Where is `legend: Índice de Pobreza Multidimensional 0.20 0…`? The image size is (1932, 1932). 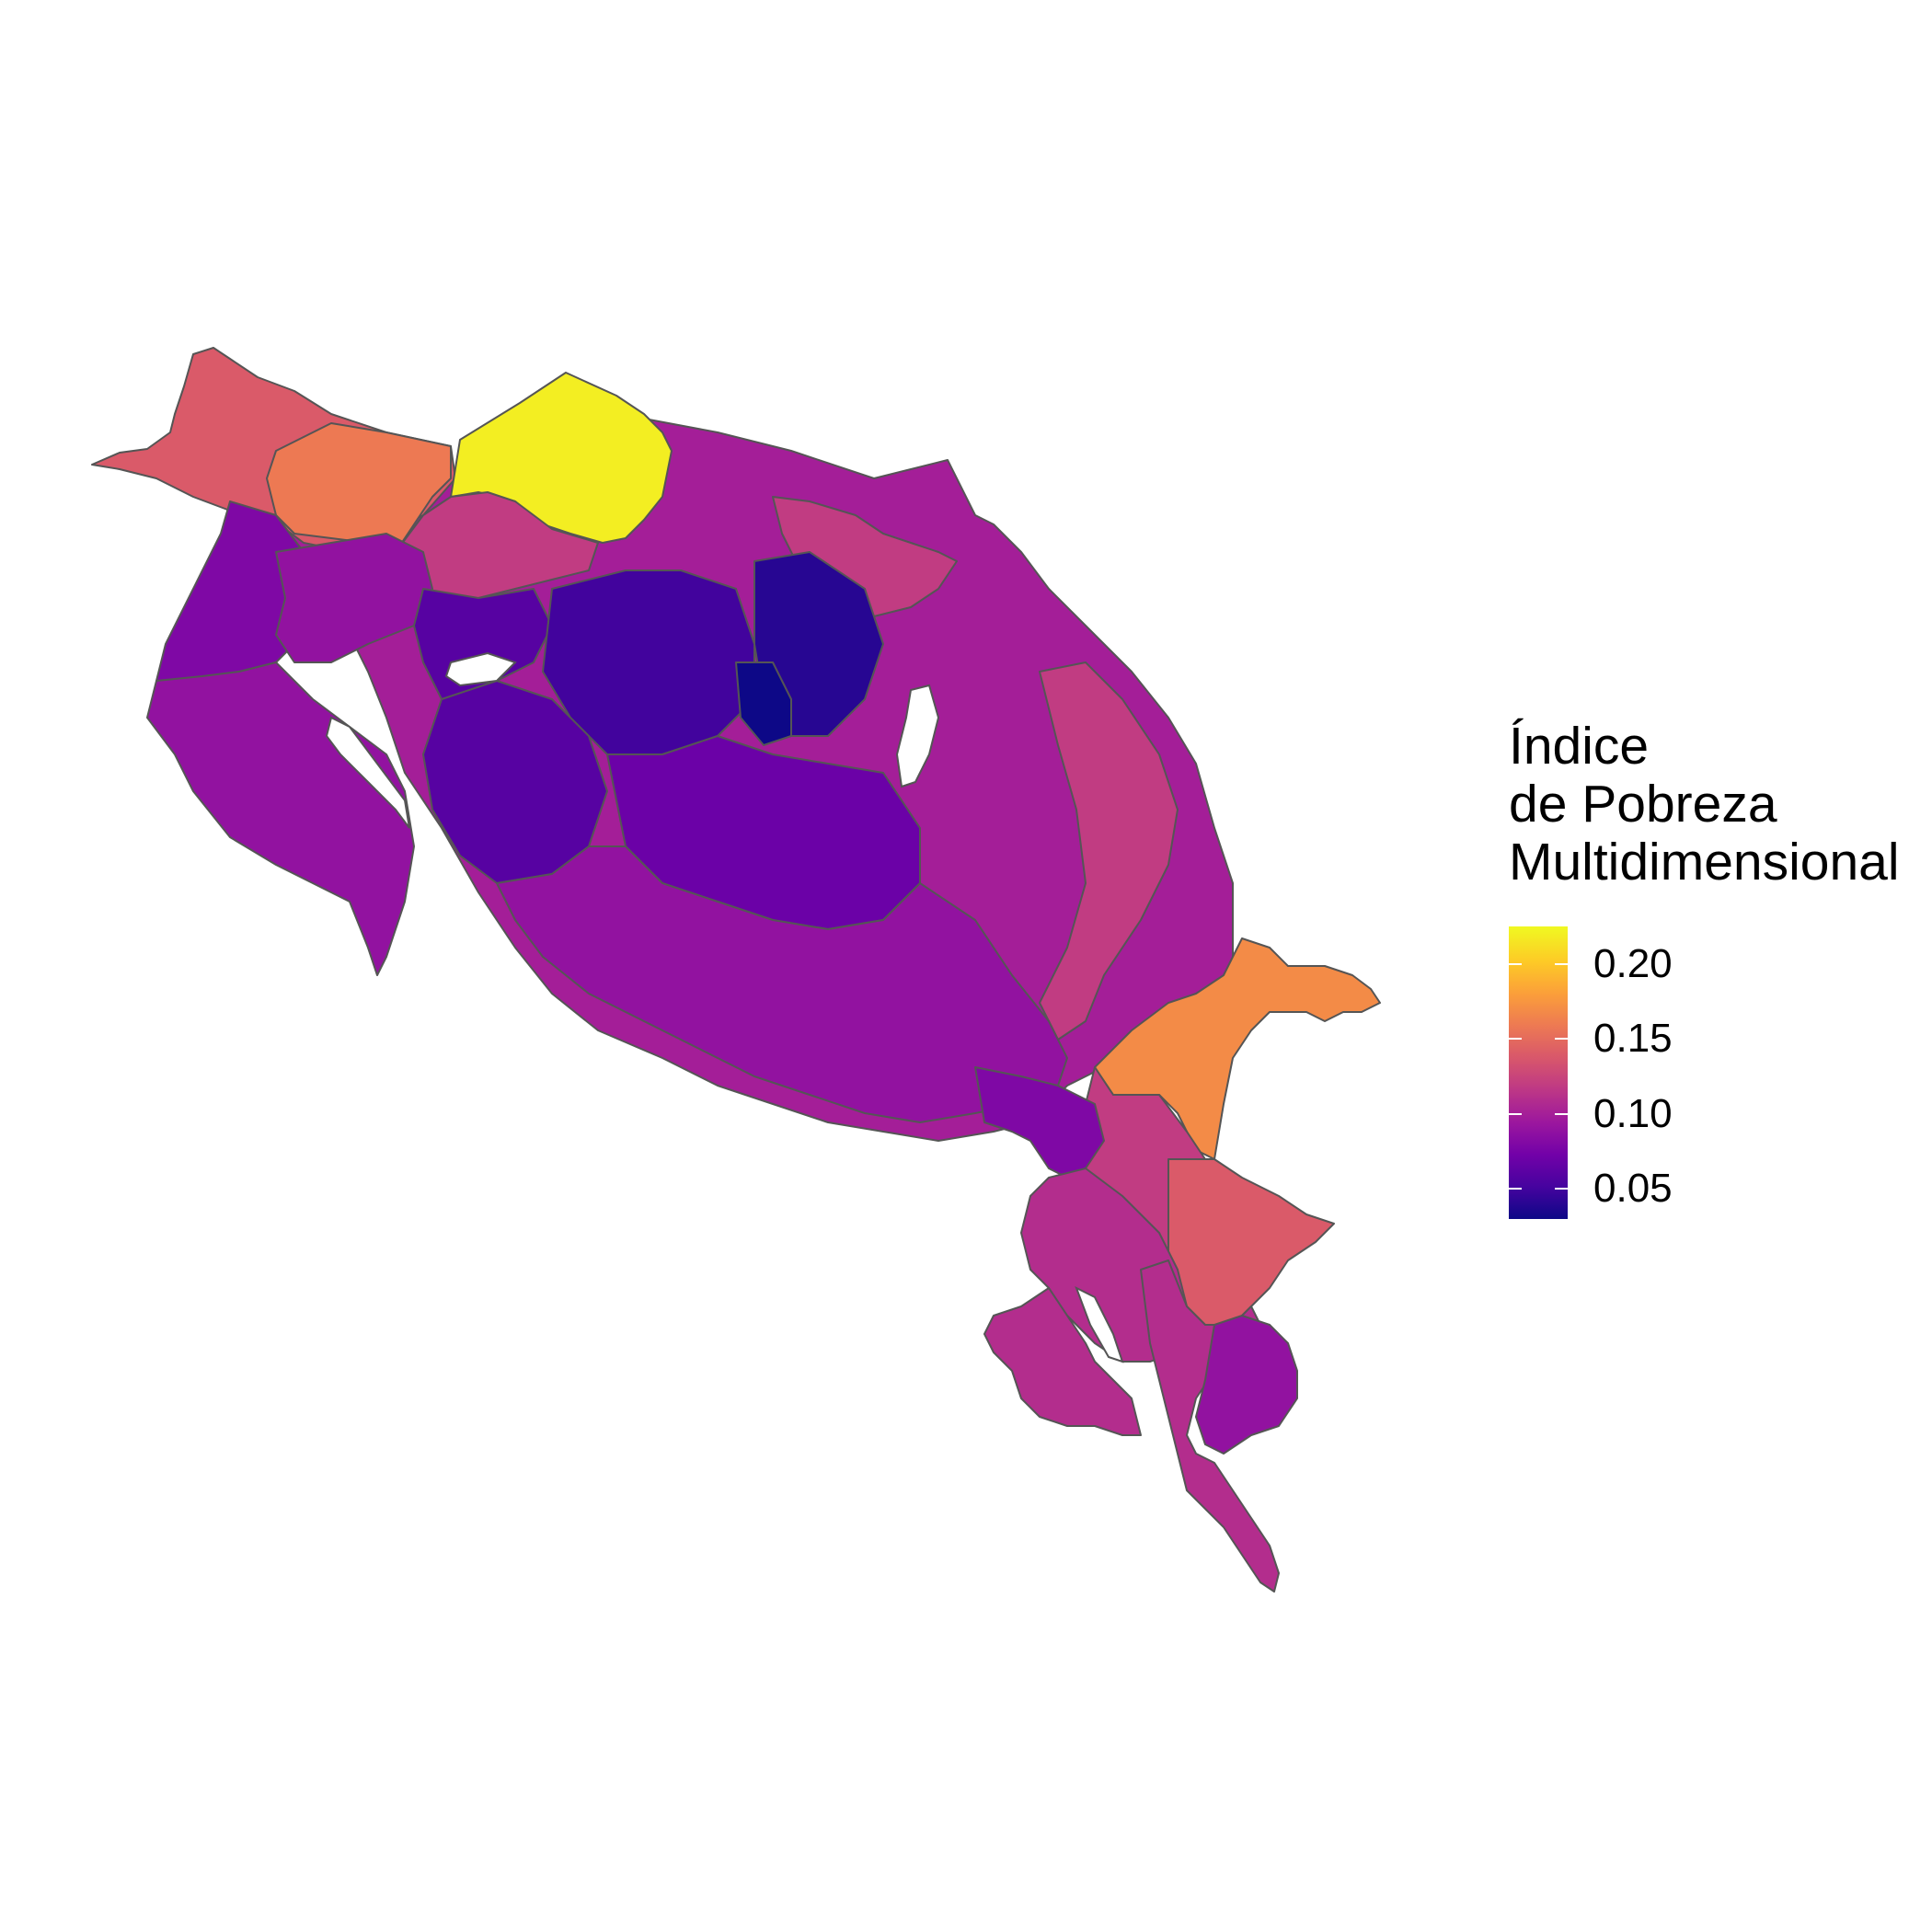
legend: Índice de Pobreza Multidimensional 0.20 0… is located at coordinates (1704, 978).